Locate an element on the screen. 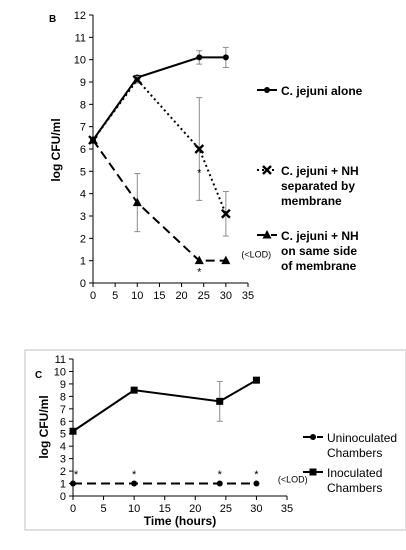 This screenshot has height=550, width=406. y-tick-label: 5 is located at coordinates (63, 435).